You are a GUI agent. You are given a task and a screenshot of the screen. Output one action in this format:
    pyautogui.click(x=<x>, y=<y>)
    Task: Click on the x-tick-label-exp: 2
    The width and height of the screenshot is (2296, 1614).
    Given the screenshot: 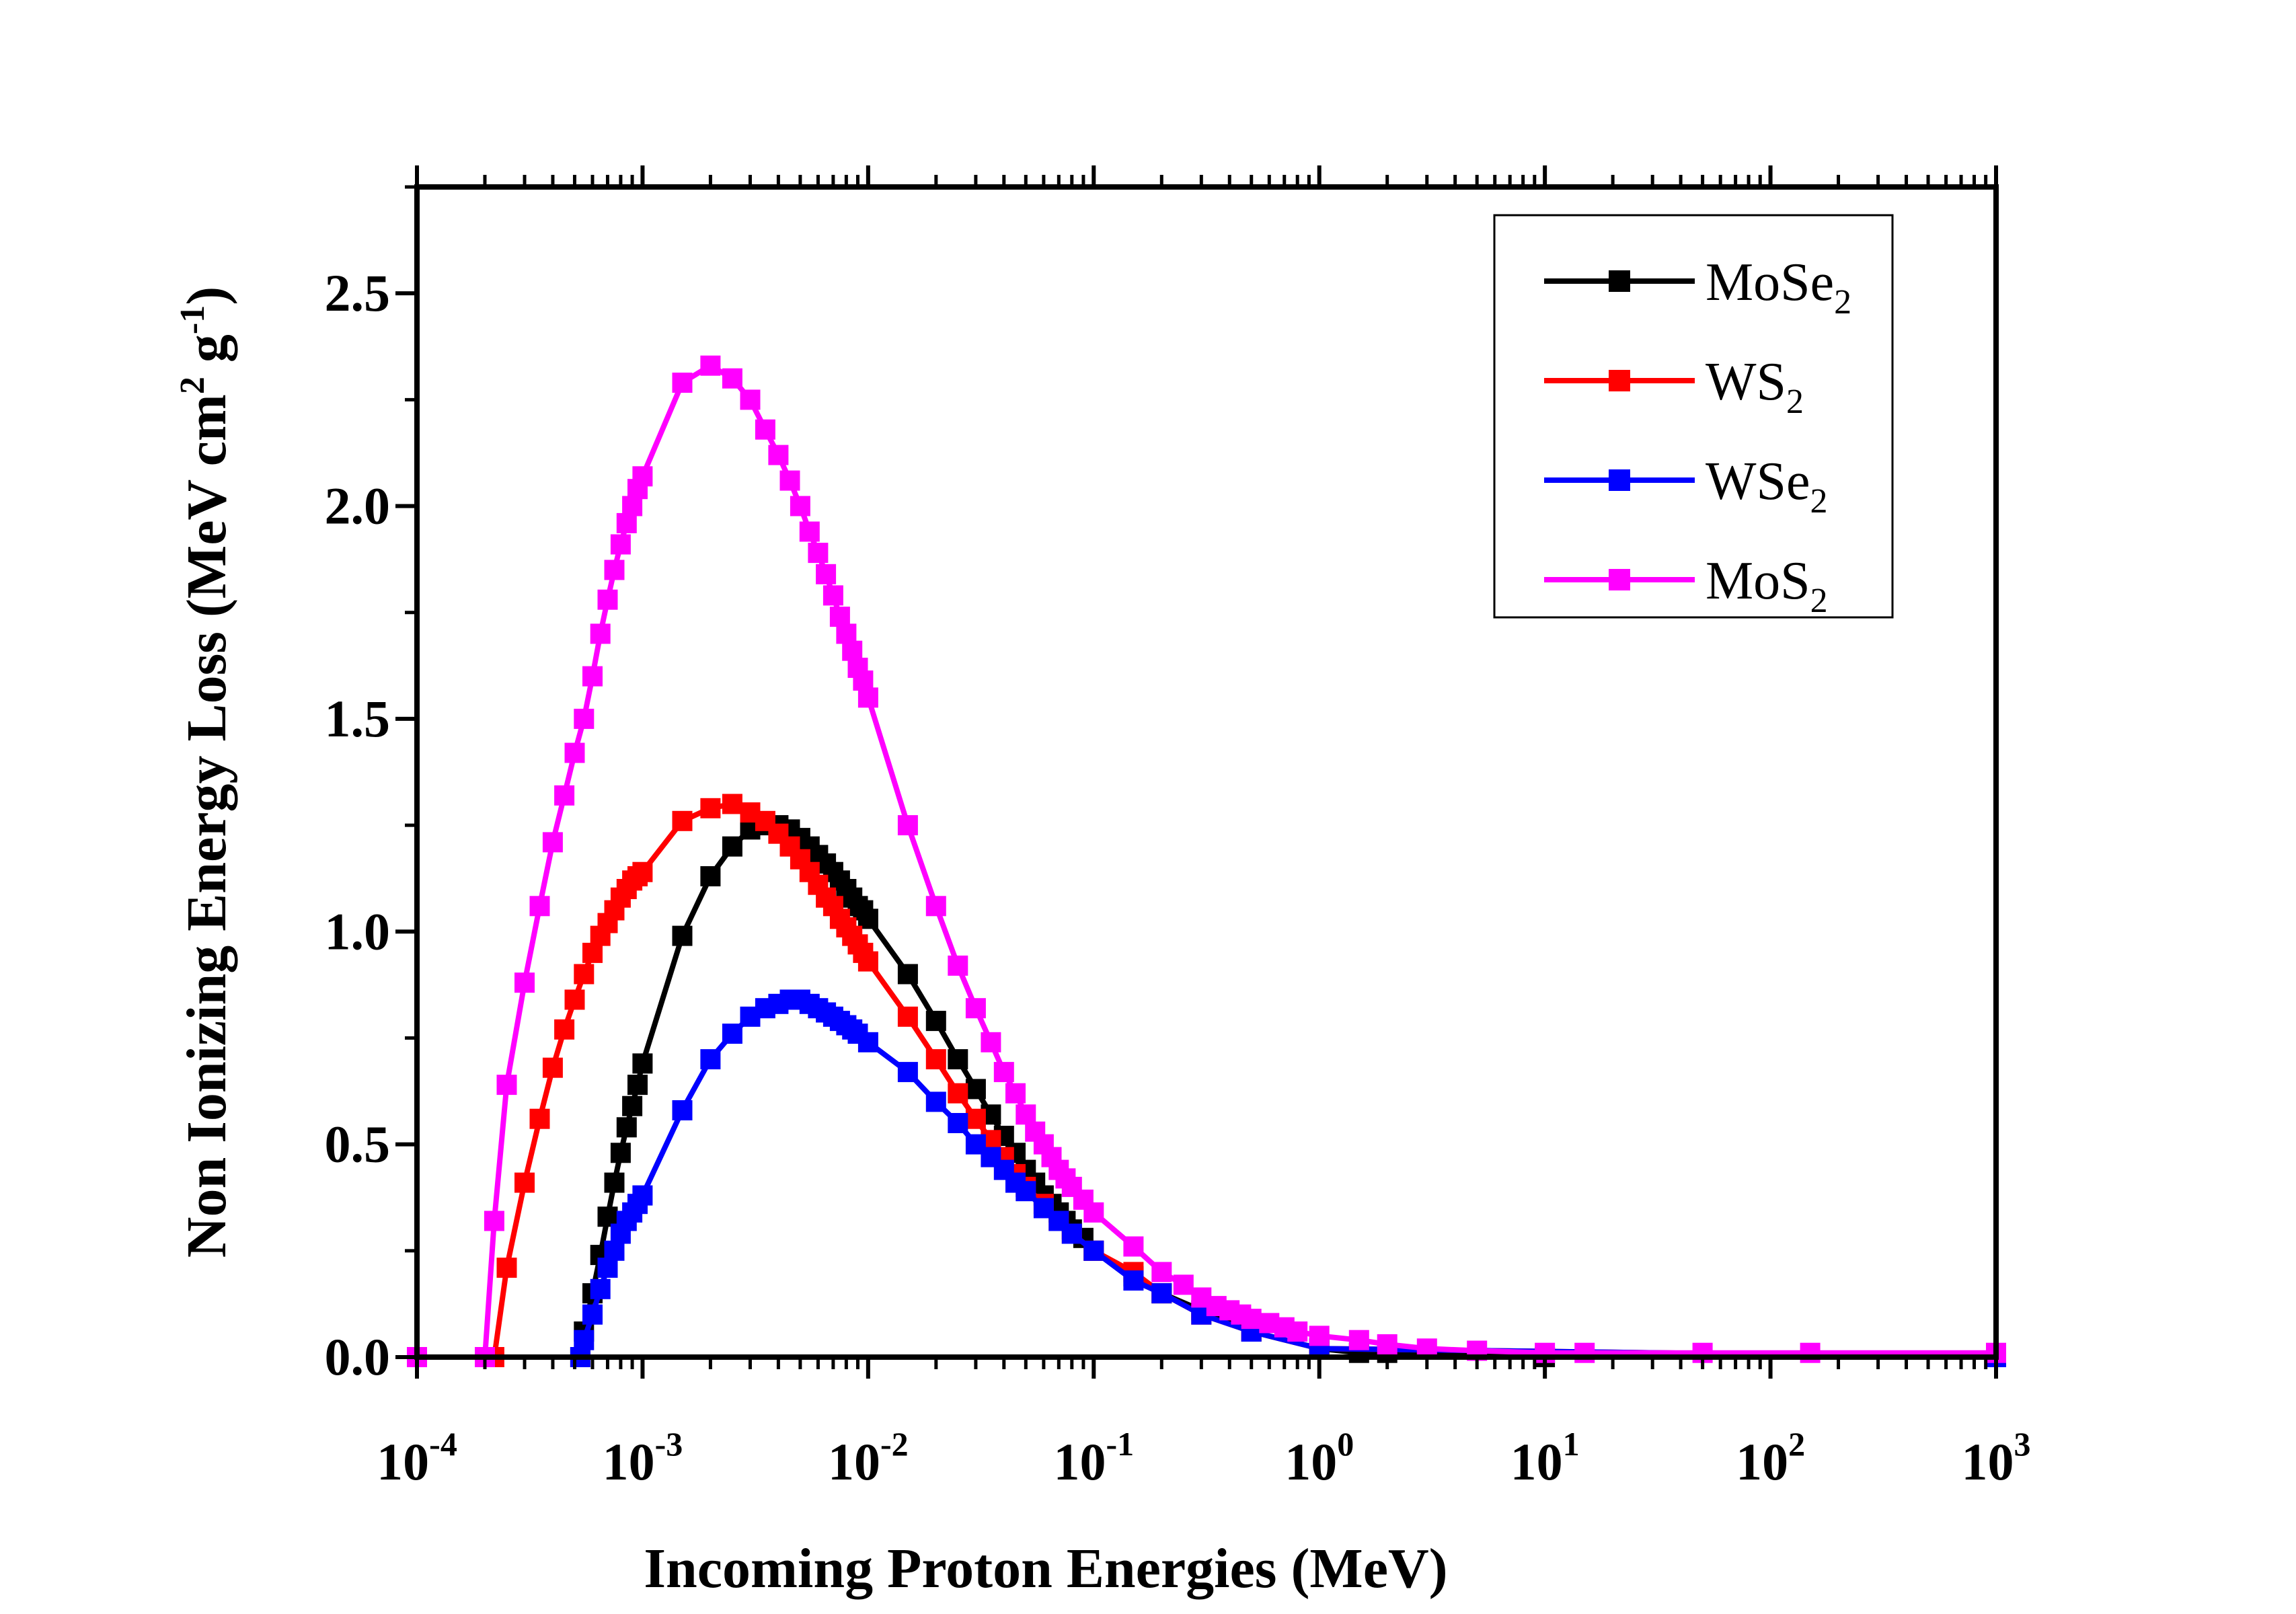 What is the action you would take?
    pyautogui.click(x=1797, y=1444)
    